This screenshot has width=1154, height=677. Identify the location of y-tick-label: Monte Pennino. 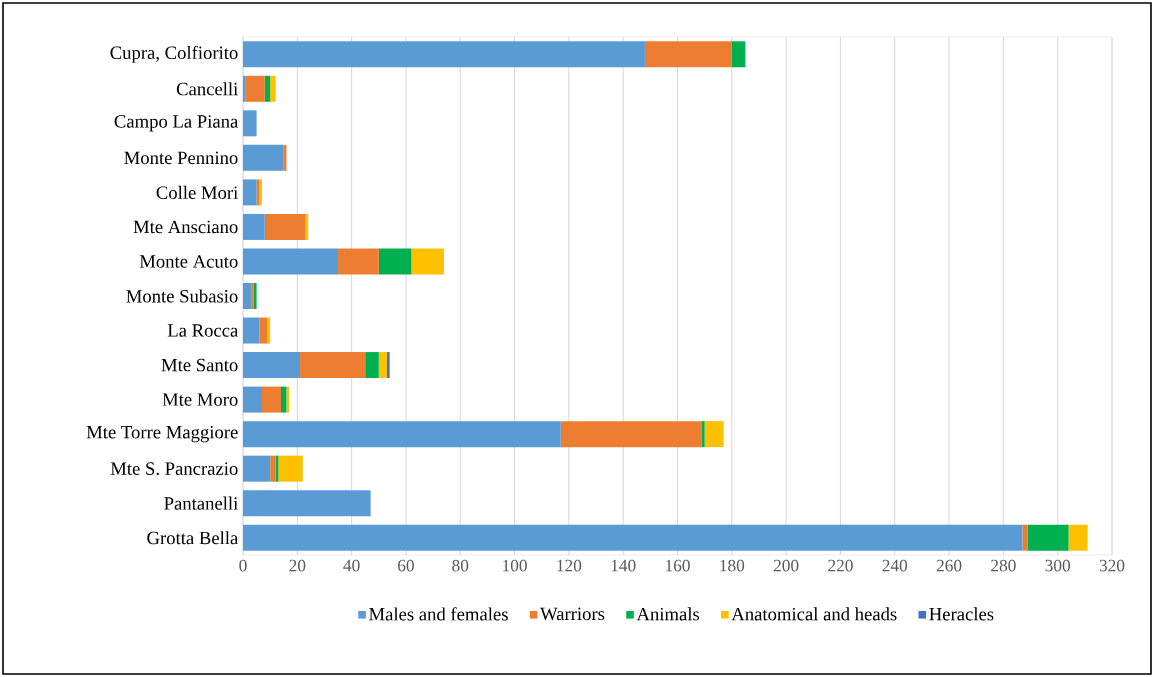
(181, 158).